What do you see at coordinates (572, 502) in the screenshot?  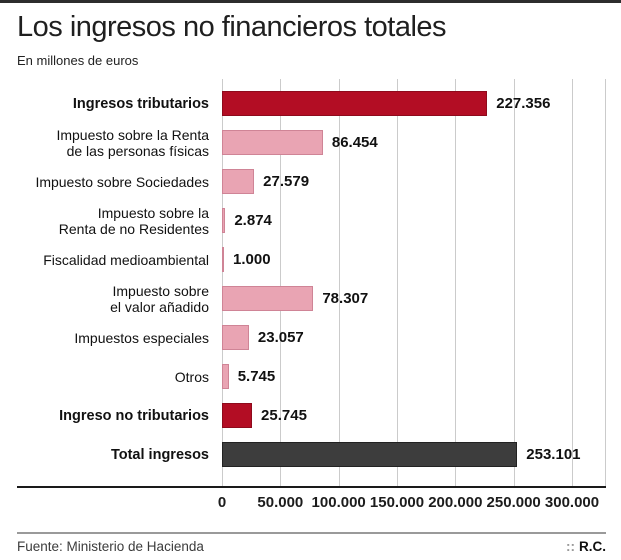 I see `x-tick-label: 300.000` at bounding box center [572, 502].